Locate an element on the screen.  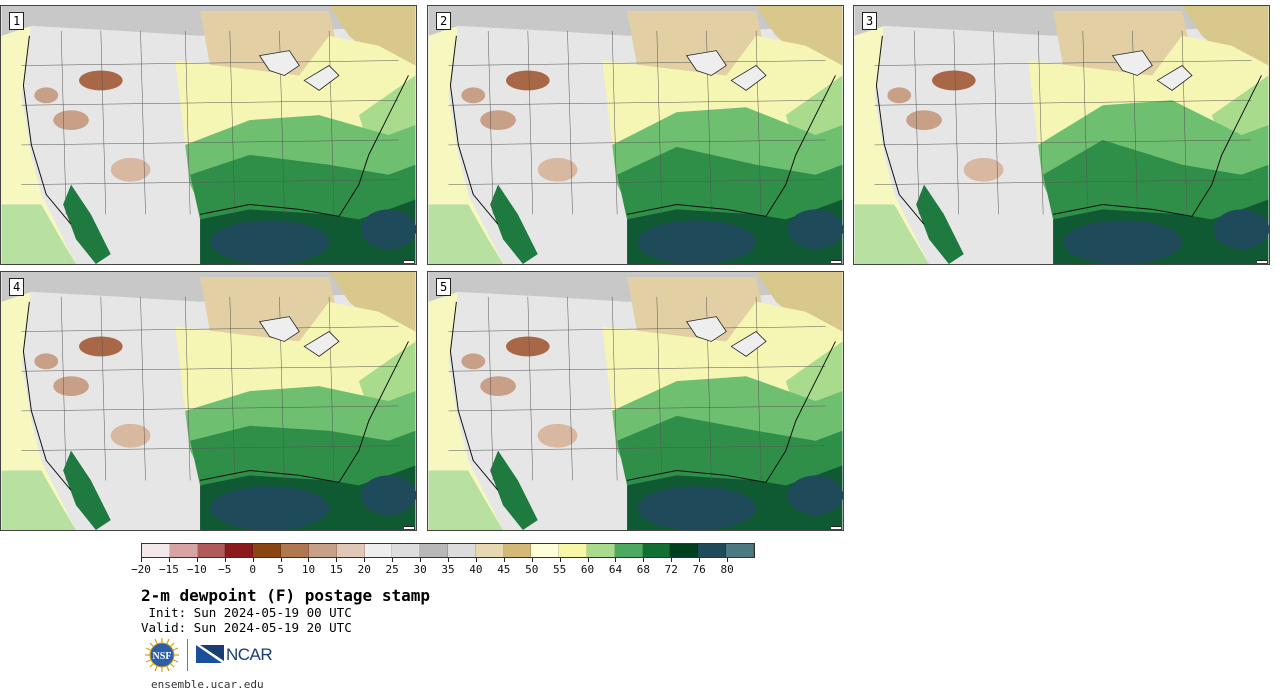
logo-block: NSF NCAR is located at coordinates (214, 656).